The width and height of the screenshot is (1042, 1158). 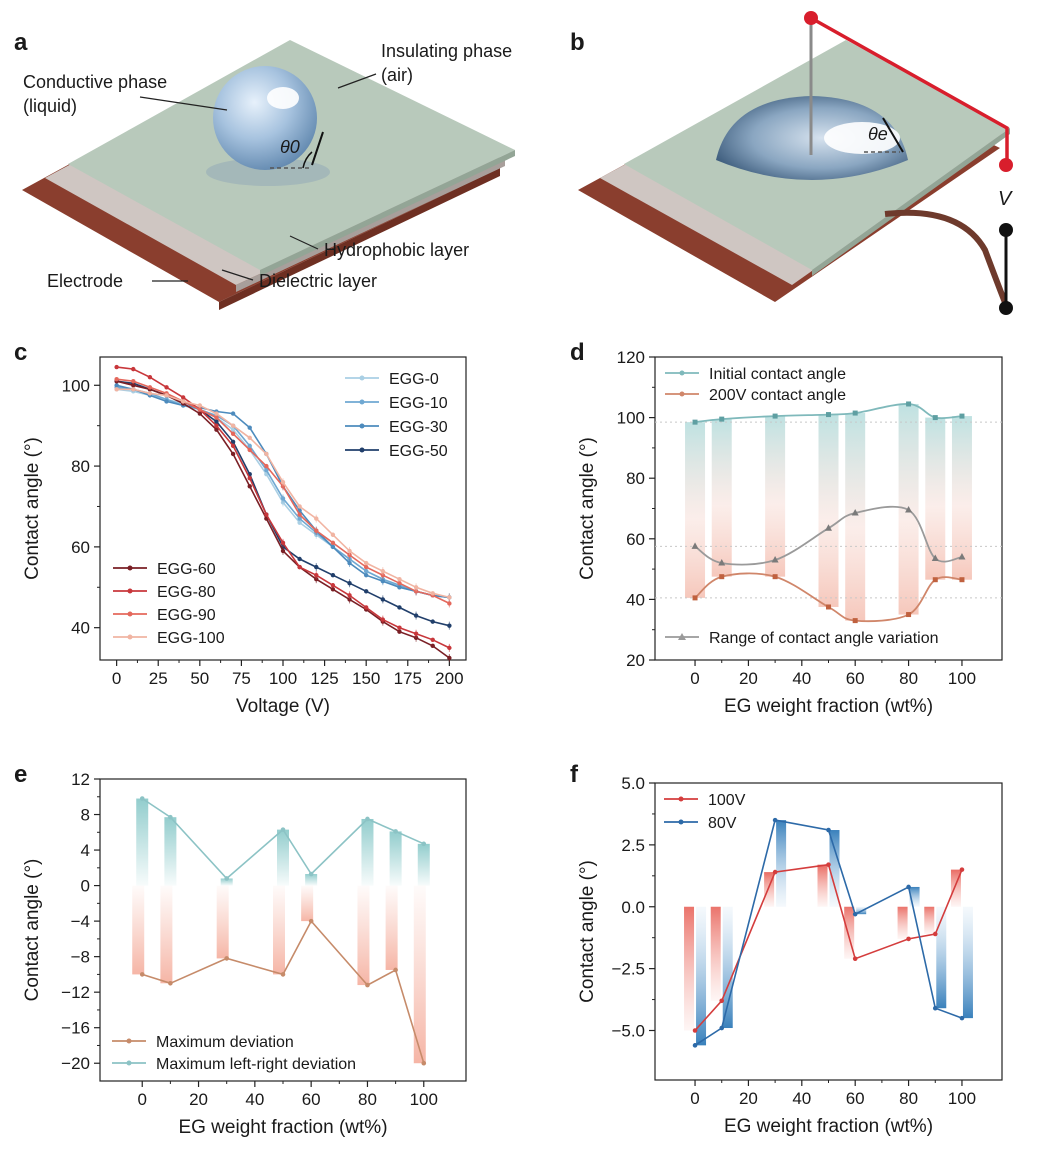 I want to click on x-tick-label: 150, so click(x=366, y=678).